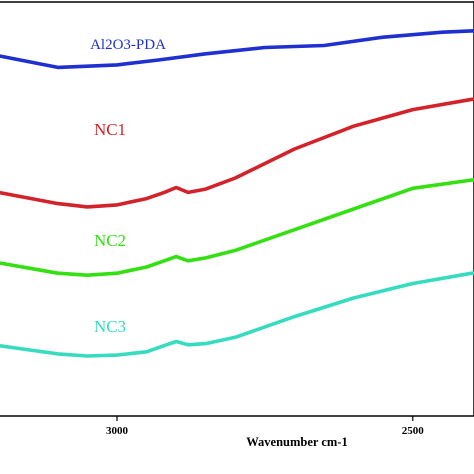 This screenshot has height=474, width=474. Describe the element at coordinates (237, 49) in the screenshot. I see `series-line-al2o3-pda` at that location.